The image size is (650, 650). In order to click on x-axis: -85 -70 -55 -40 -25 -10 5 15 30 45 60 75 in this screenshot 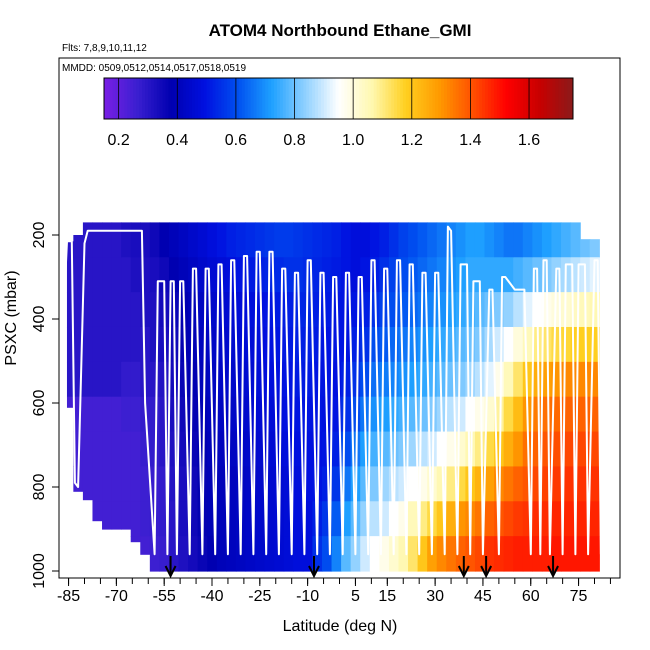, I will do `click(334, 591)`.